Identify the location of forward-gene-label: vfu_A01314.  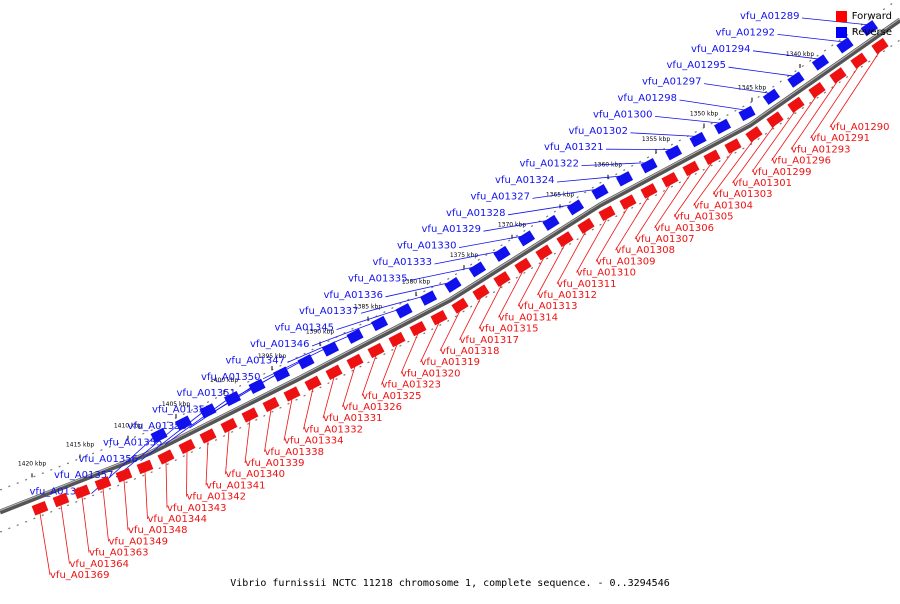
(528, 317).